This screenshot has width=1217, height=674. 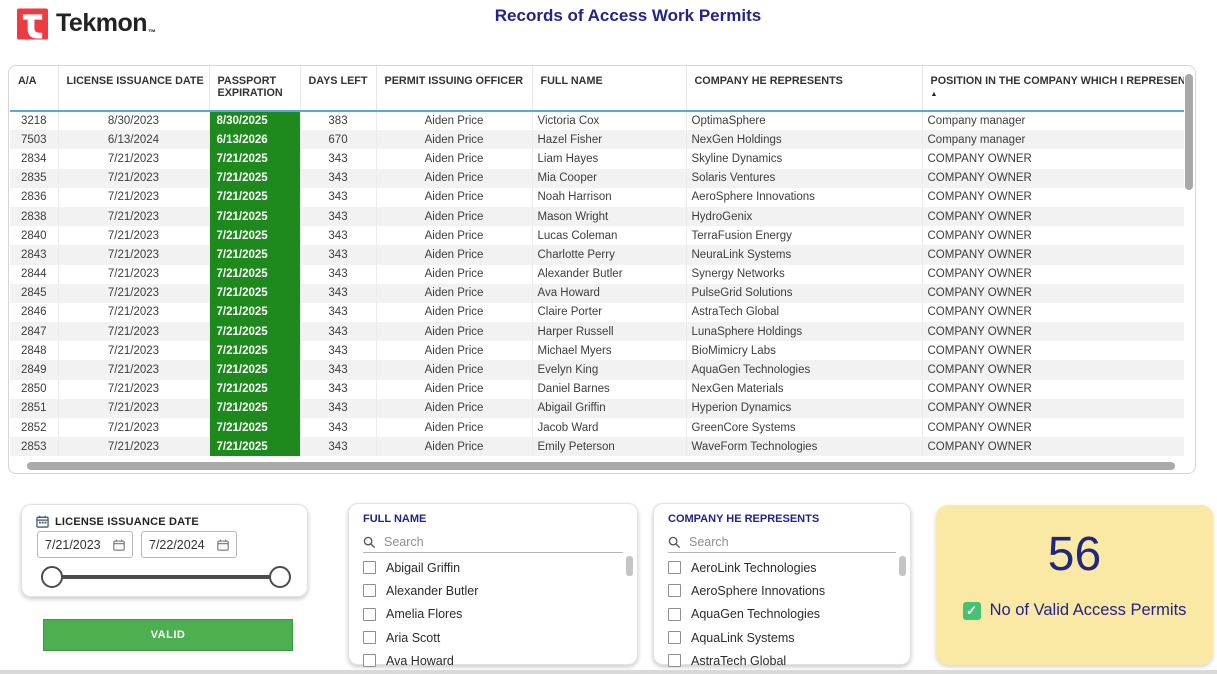 I want to click on filter-item-label: Abigail Griffin, so click(x=423, y=567).